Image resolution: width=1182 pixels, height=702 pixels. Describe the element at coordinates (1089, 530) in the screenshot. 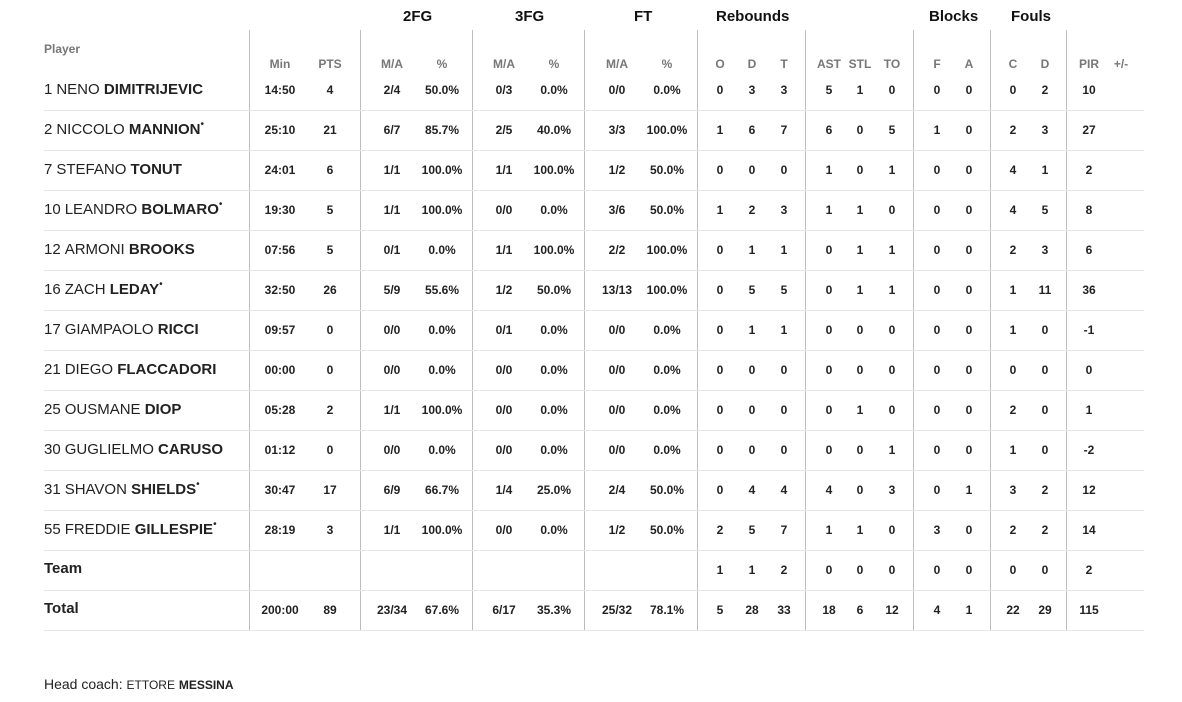

I see `stat-pir: 14` at that location.